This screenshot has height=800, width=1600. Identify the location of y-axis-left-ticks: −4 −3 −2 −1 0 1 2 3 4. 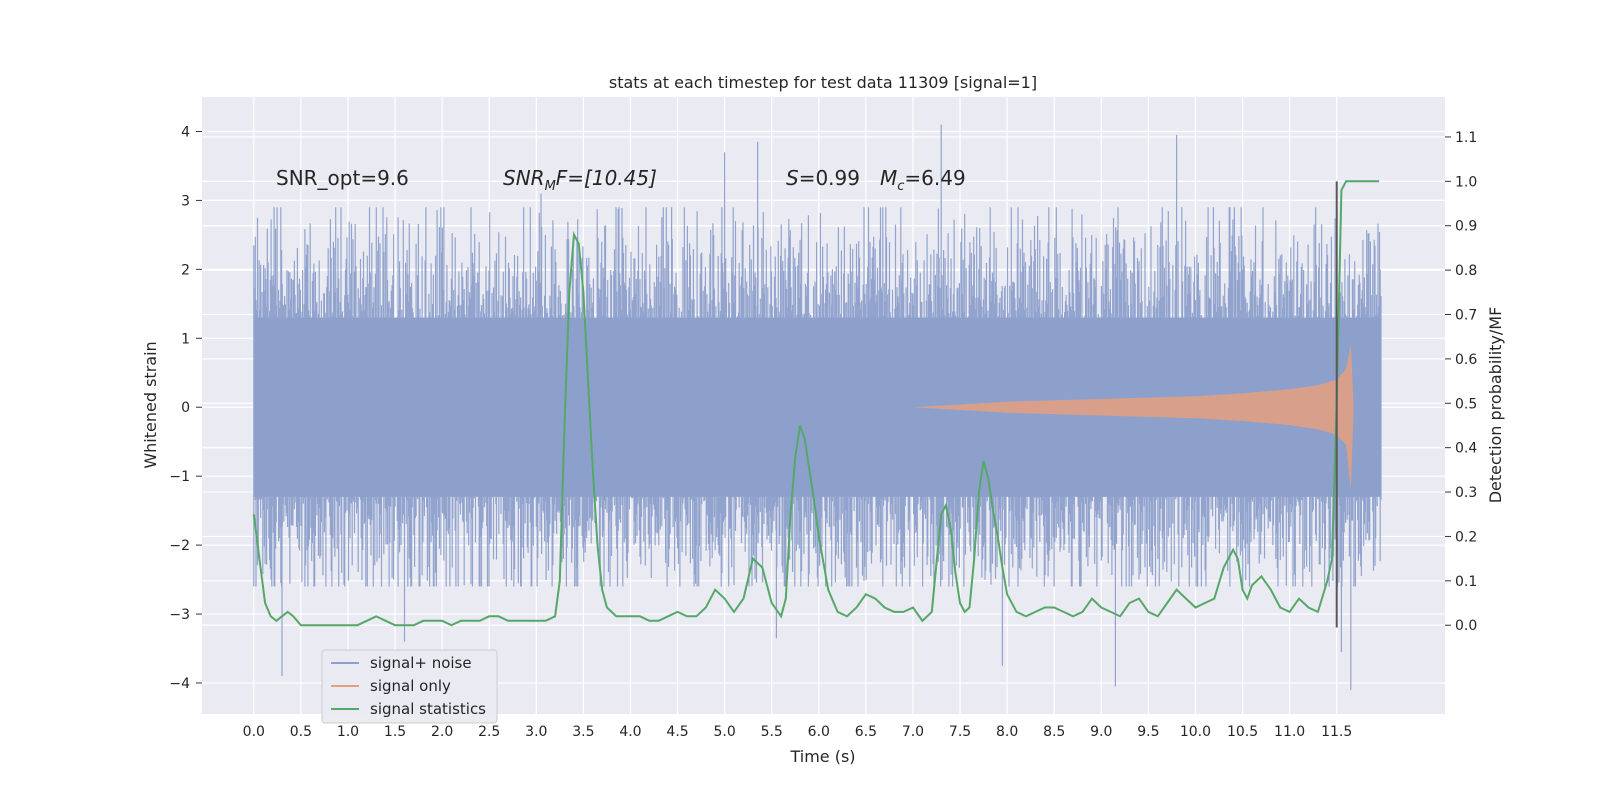
(185, 408).